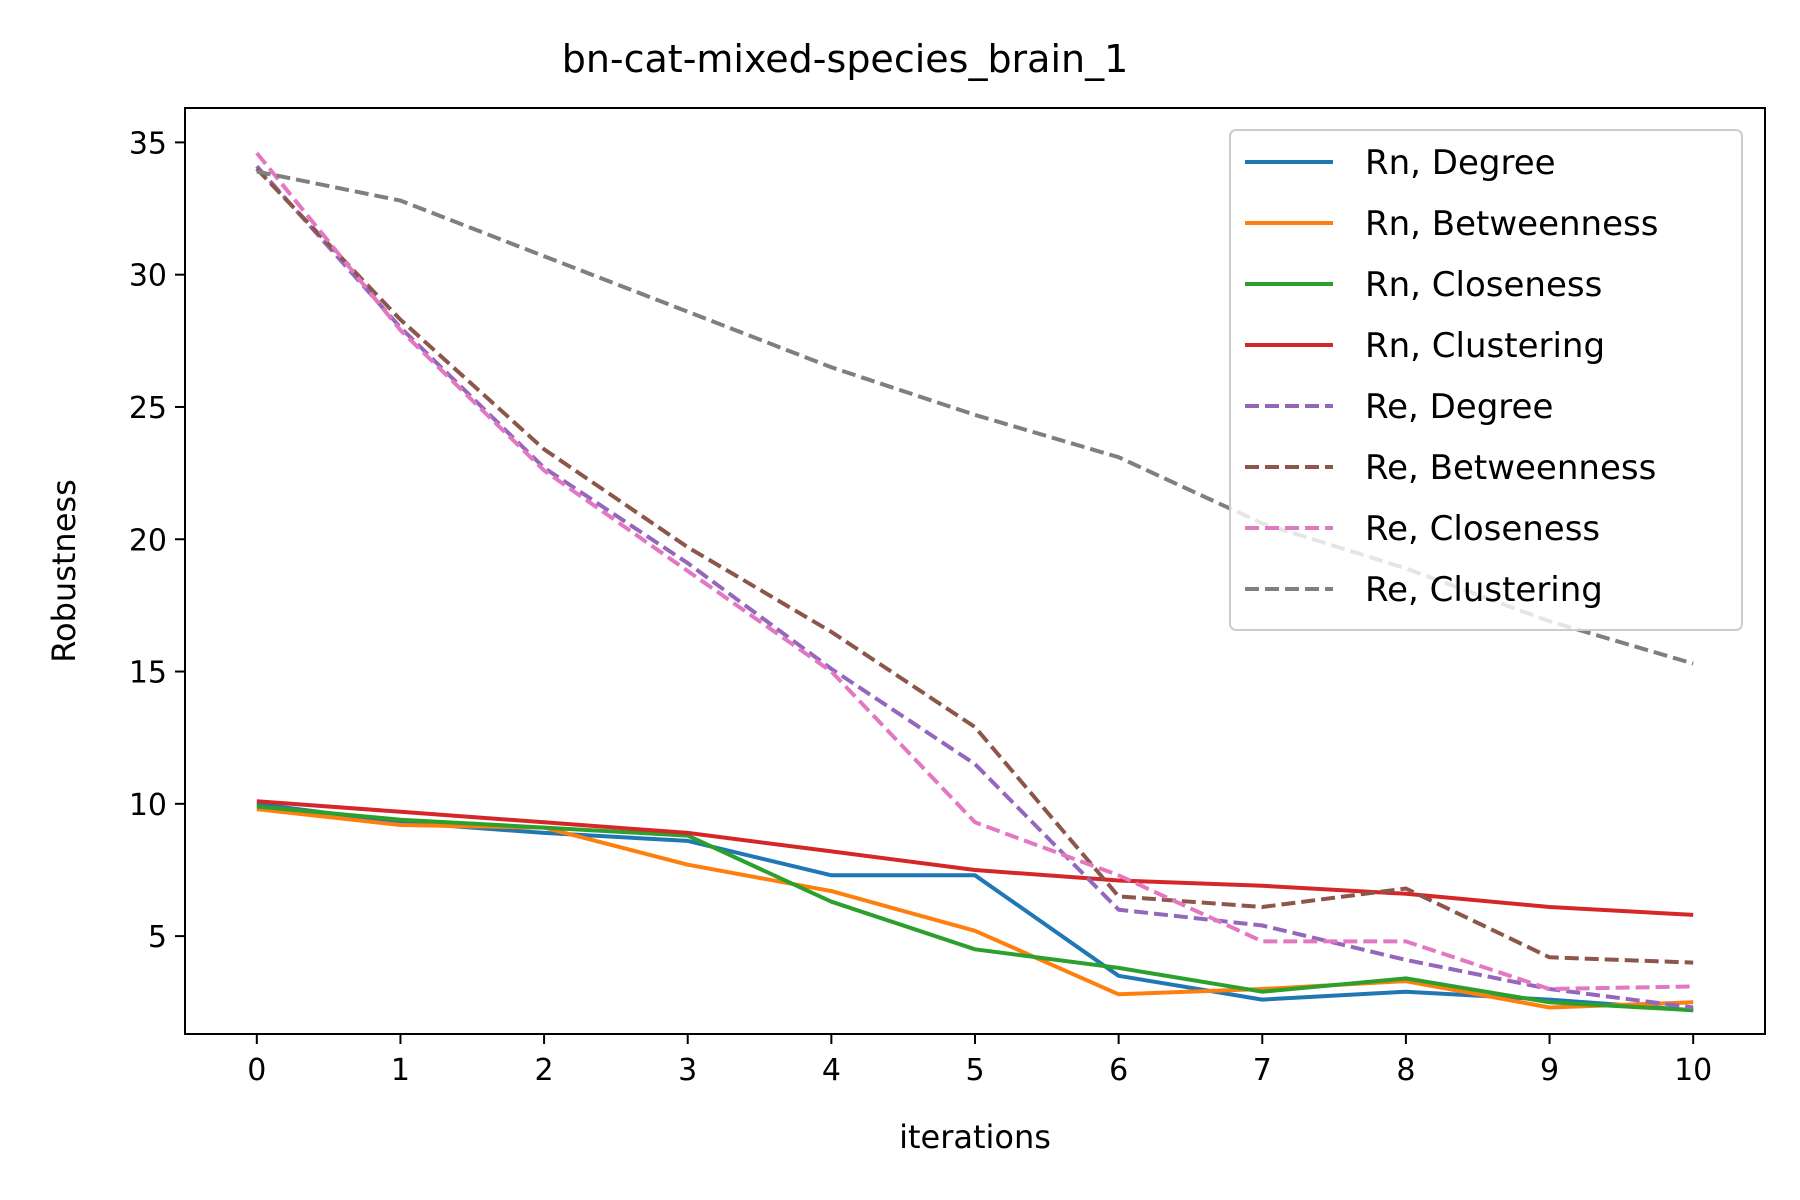 This screenshot has height=1200, width=1800. I want to click on y-tick-label: 25, so click(148, 408).